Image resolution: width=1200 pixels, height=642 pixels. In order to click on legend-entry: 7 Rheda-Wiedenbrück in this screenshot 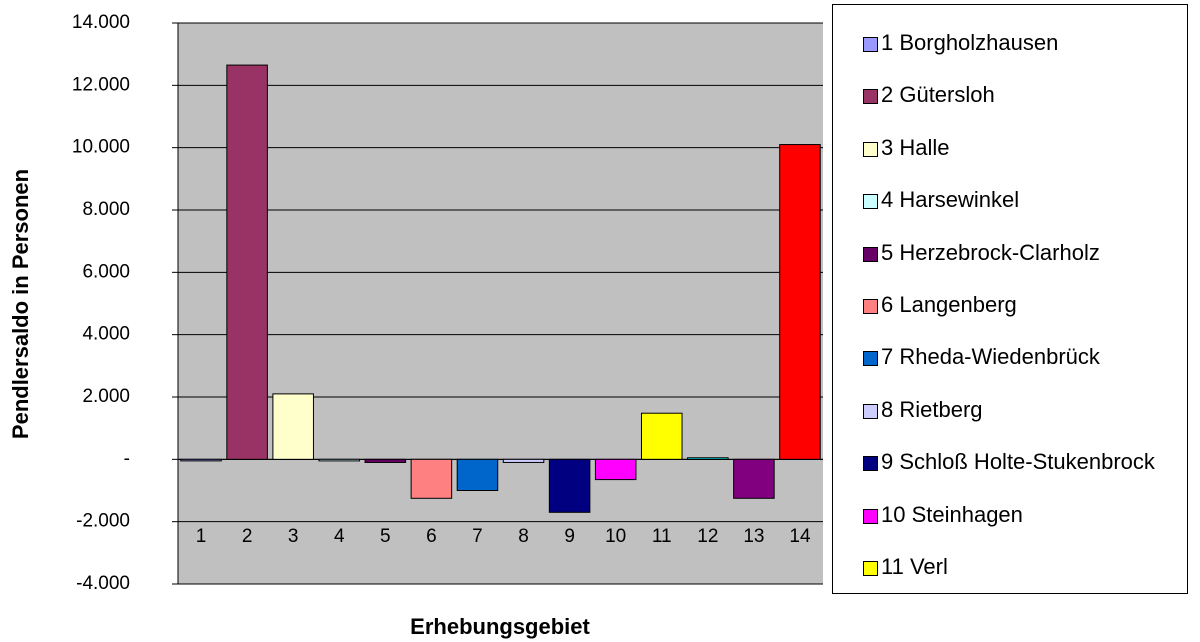, I will do `click(1020, 357)`.